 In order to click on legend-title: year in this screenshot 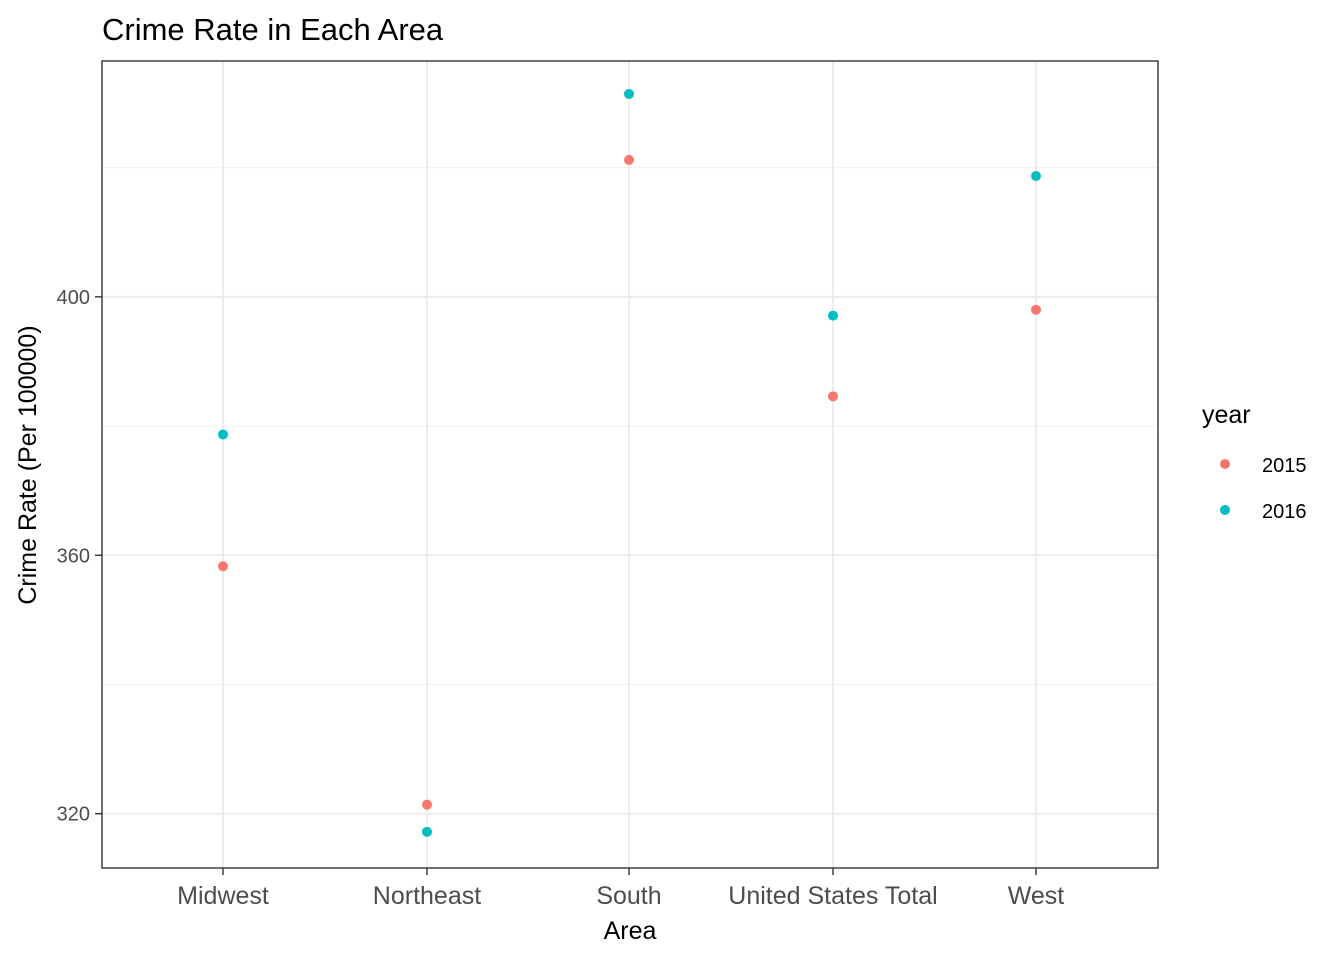, I will do `click(1226, 415)`.